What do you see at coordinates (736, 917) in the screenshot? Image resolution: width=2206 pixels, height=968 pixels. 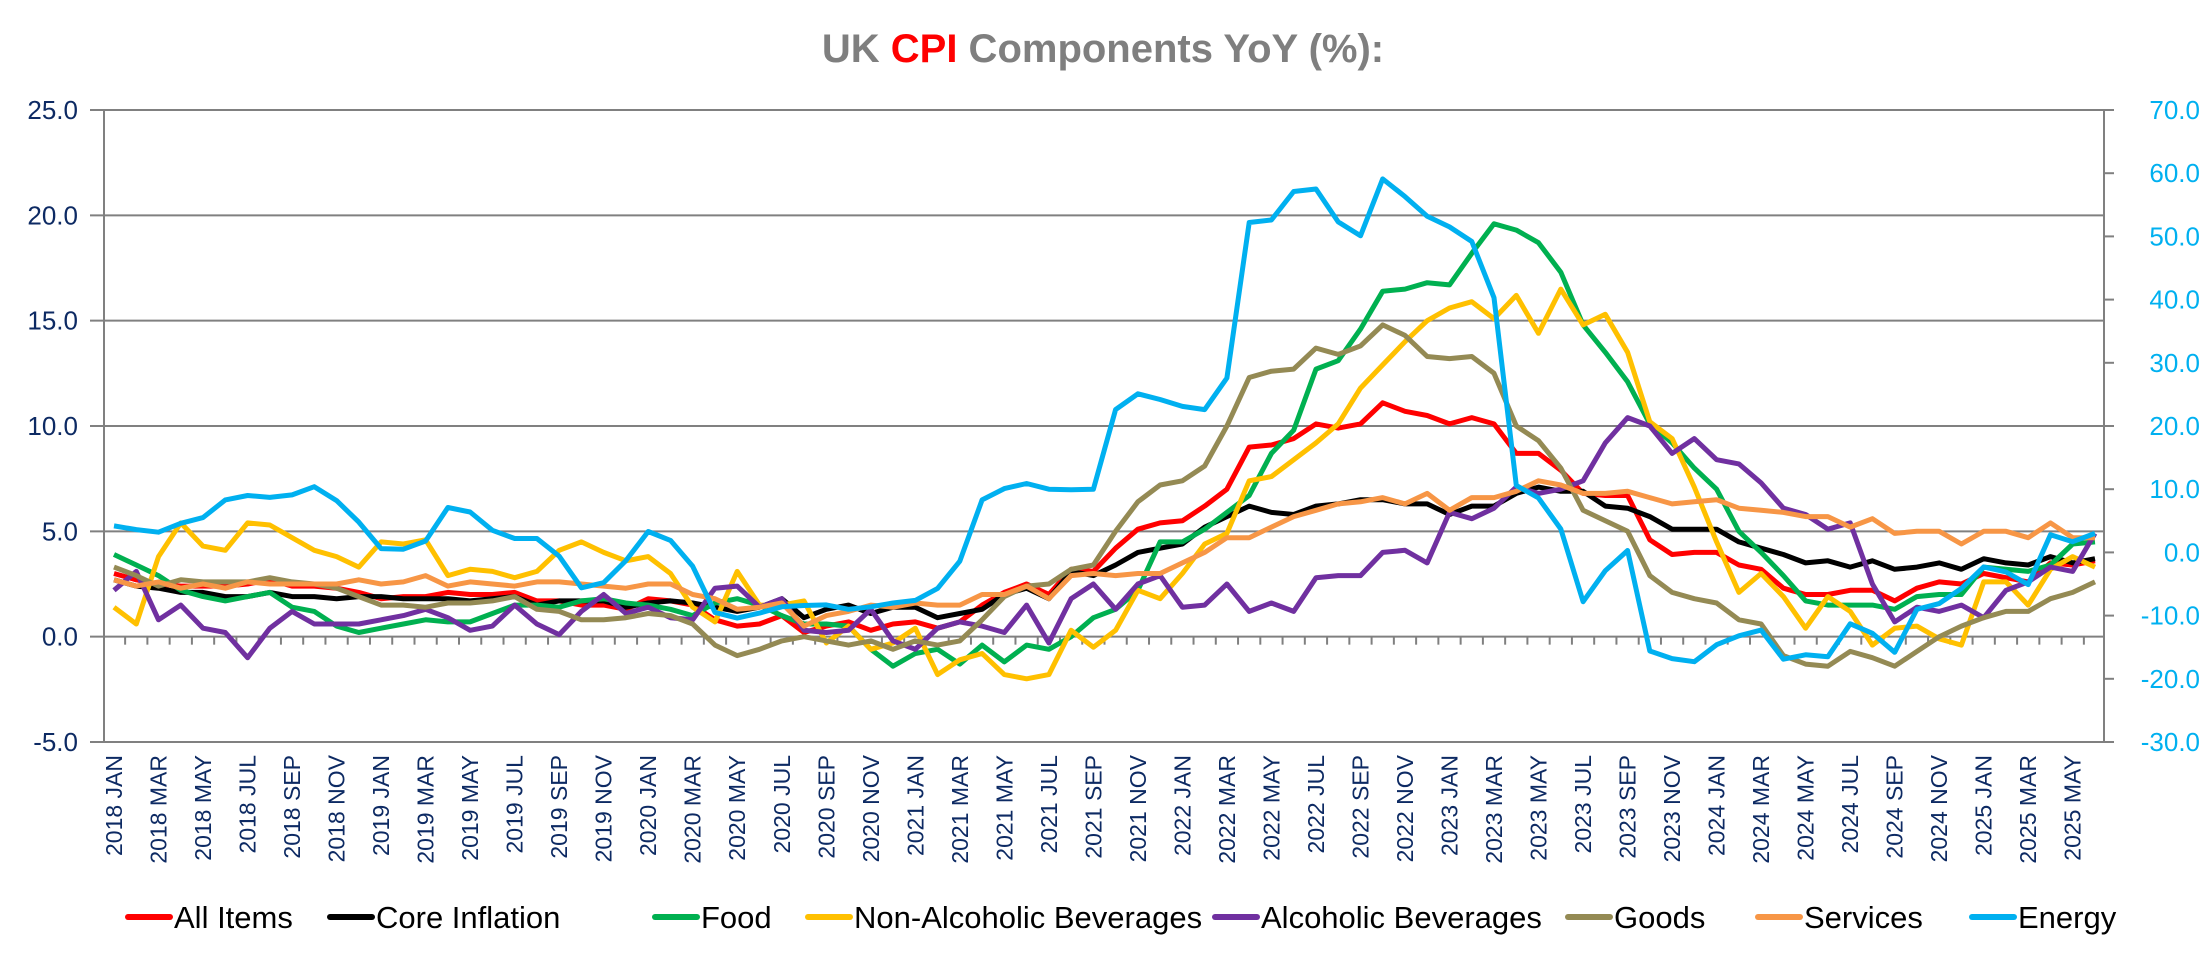 I see `legend-label: Food` at bounding box center [736, 917].